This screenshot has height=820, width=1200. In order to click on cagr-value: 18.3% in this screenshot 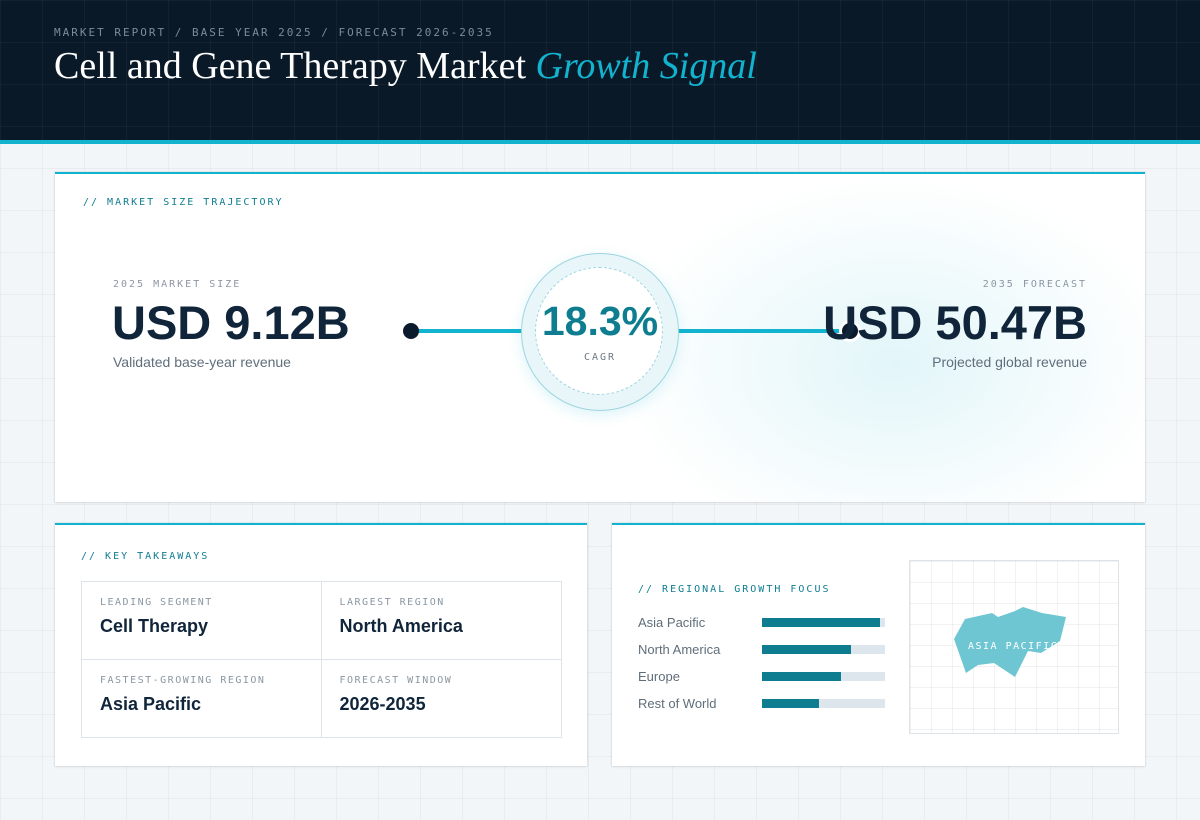, I will do `click(600, 321)`.